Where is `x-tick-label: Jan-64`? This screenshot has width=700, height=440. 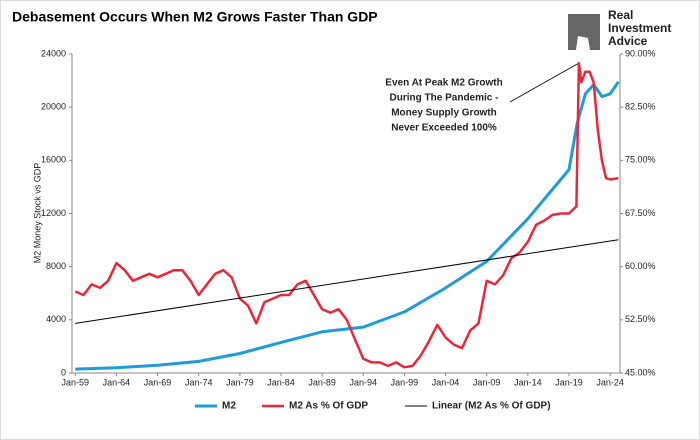 x-tick-label: Jan-64 is located at coordinates (117, 382).